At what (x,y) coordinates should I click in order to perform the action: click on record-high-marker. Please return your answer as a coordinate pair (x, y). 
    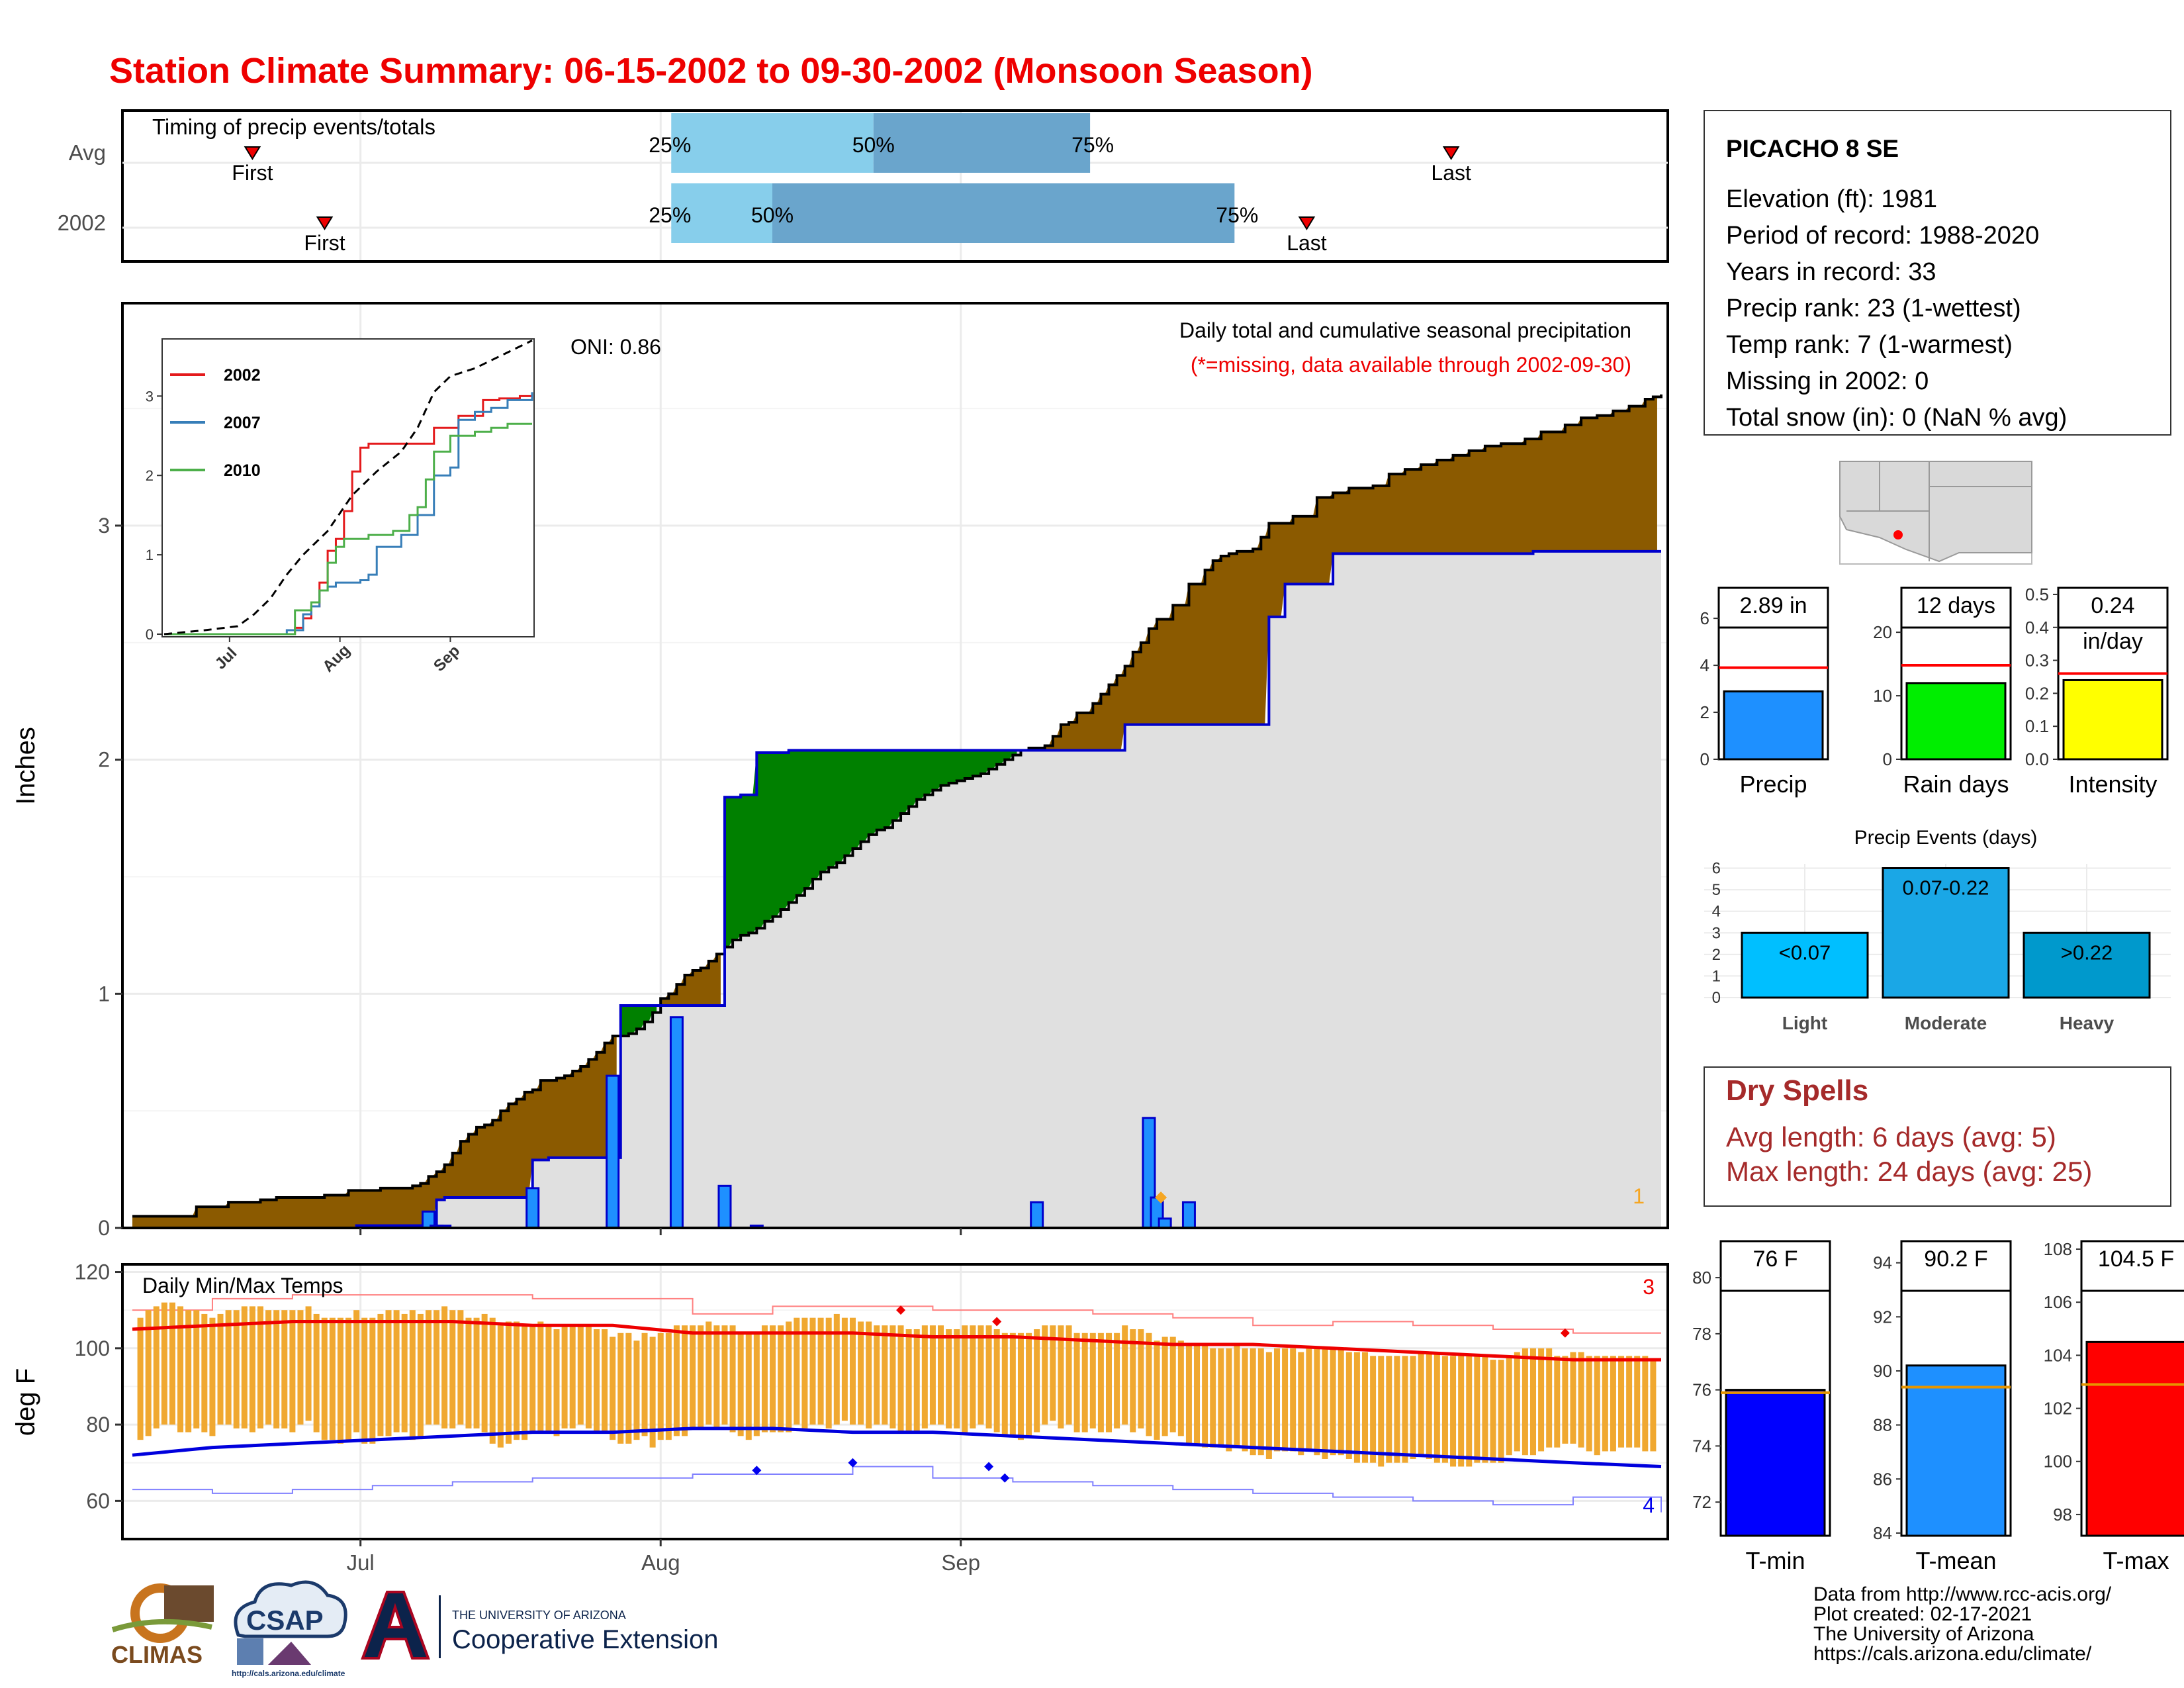
    Looking at the image, I should click on (901, 1310).